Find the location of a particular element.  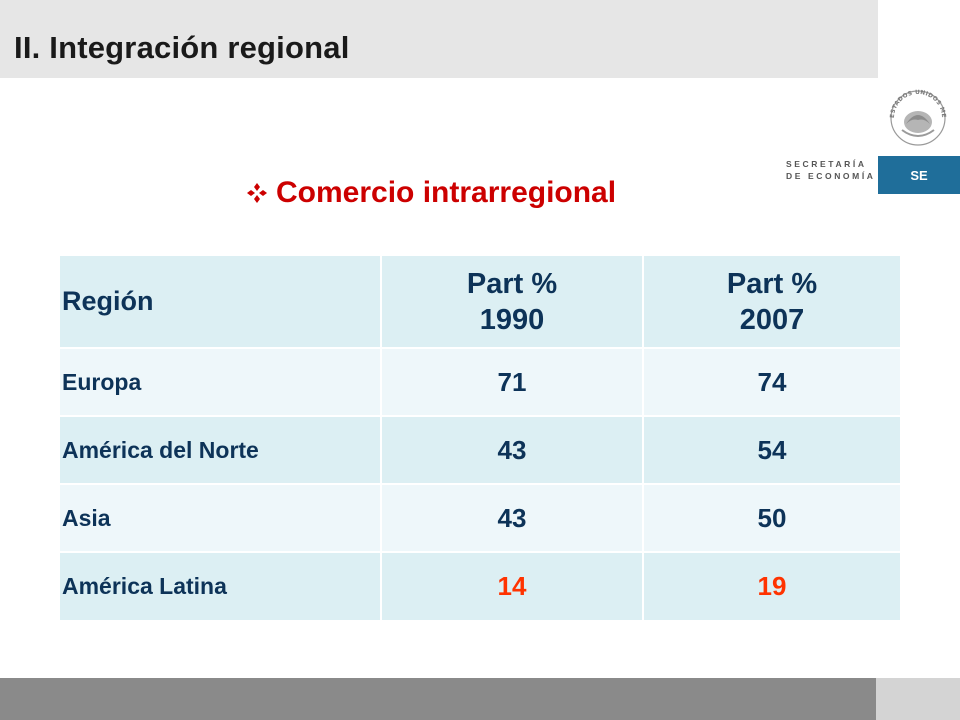

row-value-2007: 50 is located at coordinates (771, 517).